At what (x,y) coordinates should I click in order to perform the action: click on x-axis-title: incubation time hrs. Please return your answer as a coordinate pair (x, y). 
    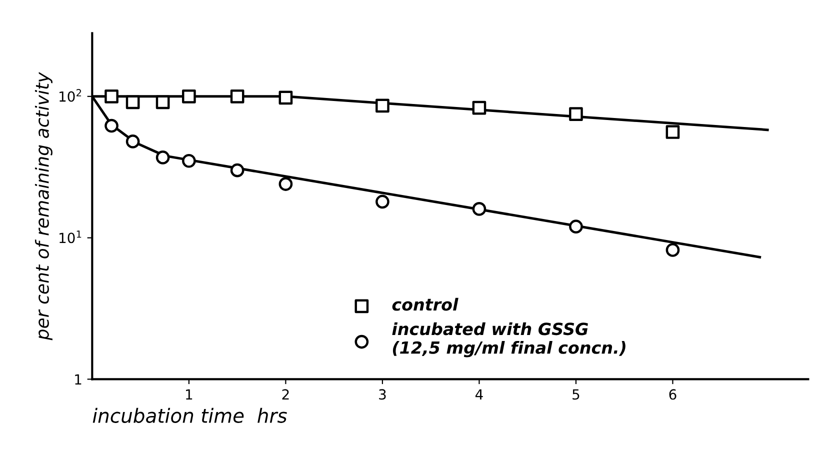
    Looking at the image, I should click on (189, 415).